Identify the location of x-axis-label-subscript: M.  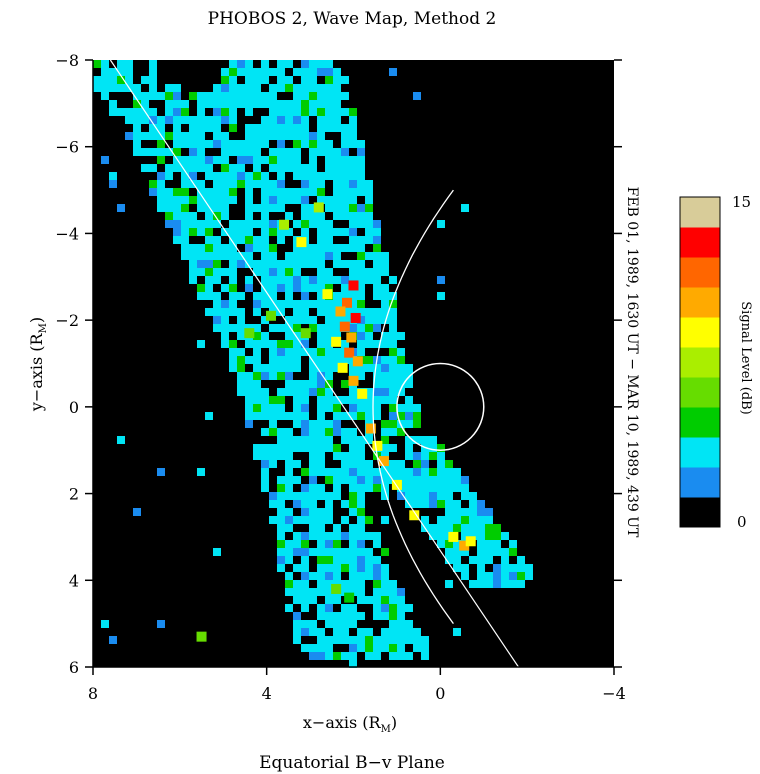
(386, 729).